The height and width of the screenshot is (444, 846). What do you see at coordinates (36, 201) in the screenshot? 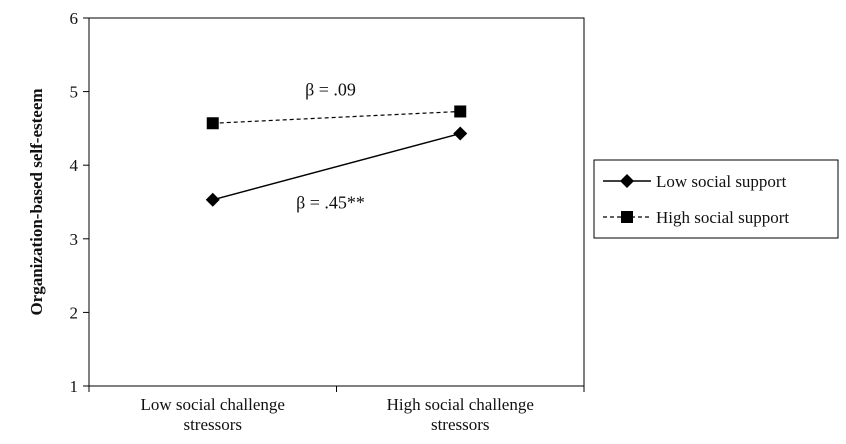
I see `y-axis-title: Organization-based self-esteem` at bounding box center [36, 201].